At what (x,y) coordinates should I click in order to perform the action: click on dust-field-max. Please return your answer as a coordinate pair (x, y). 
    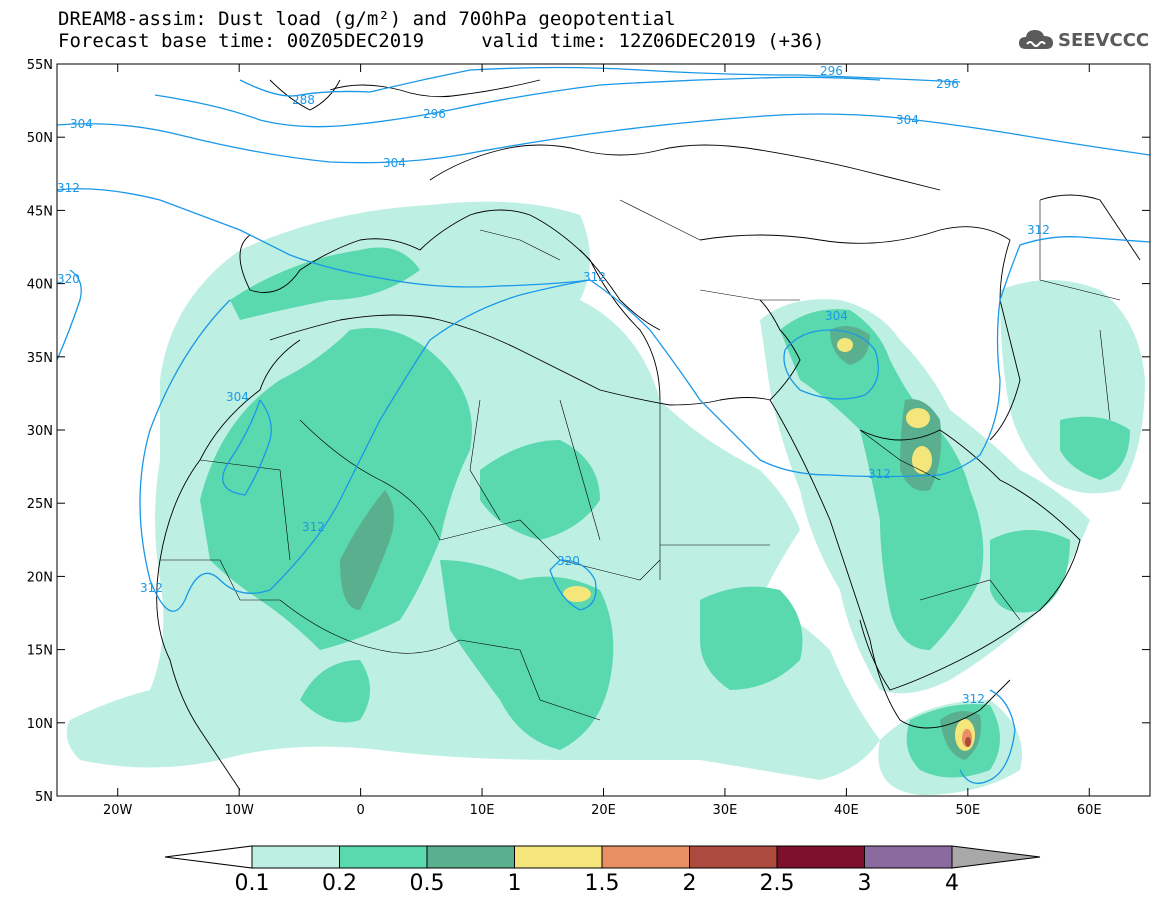
    Looking at the image, I should click on (967, 738).